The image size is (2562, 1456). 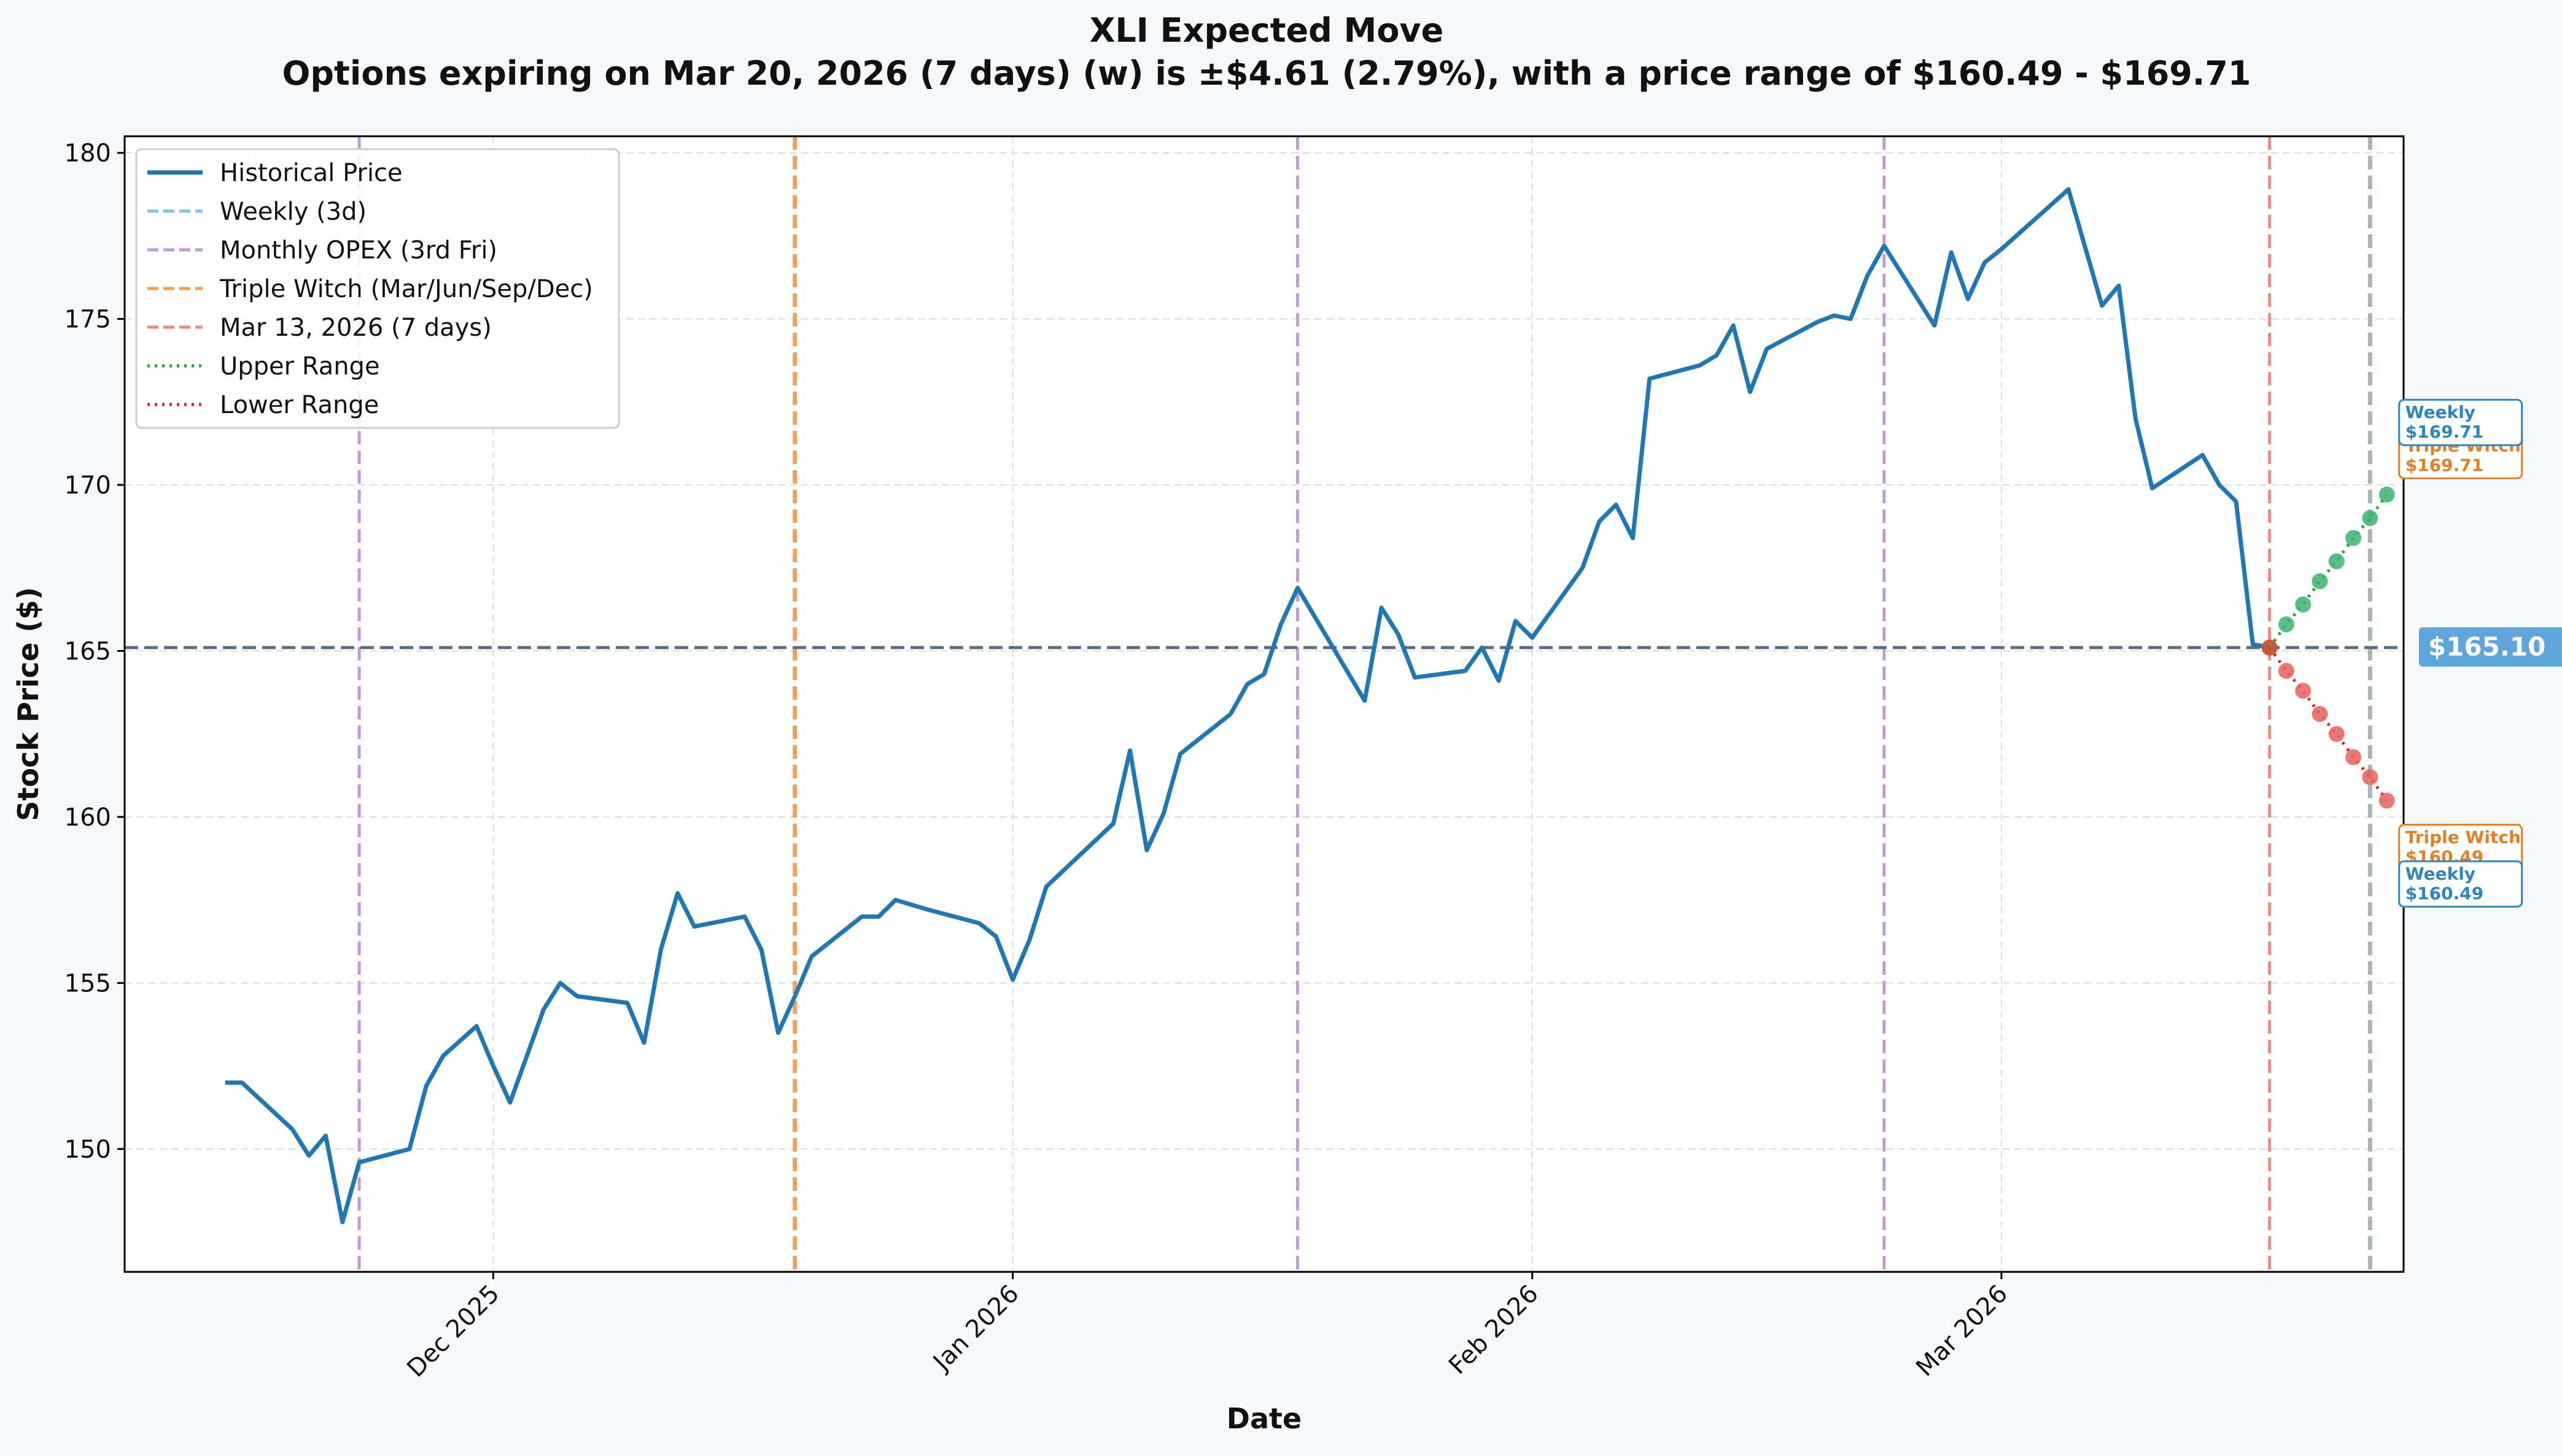 I want to click on x-tick-label: Mar 2026, so click(x=1962, y=1331).